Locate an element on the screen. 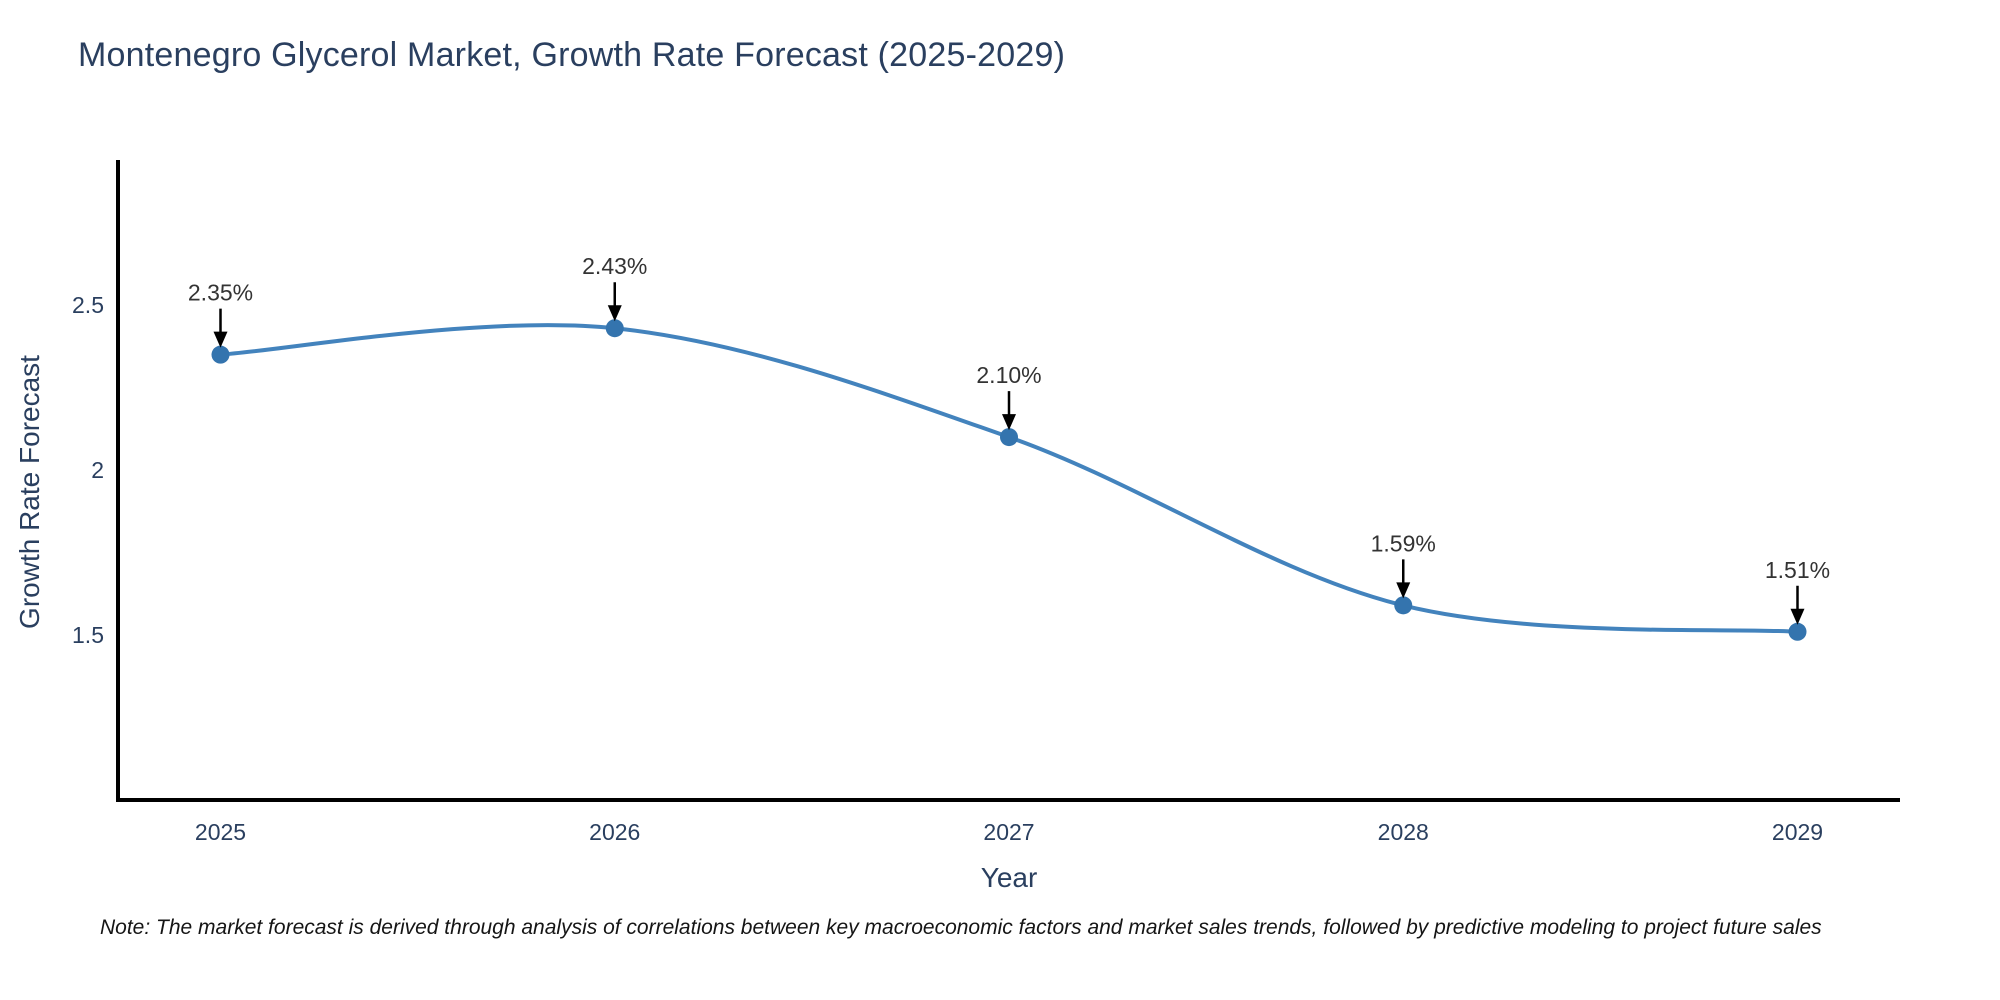 The height and width of the screenshot is (1000, 2000). annotation-label-2026: 2.43% is located at coordinates (614, 266).